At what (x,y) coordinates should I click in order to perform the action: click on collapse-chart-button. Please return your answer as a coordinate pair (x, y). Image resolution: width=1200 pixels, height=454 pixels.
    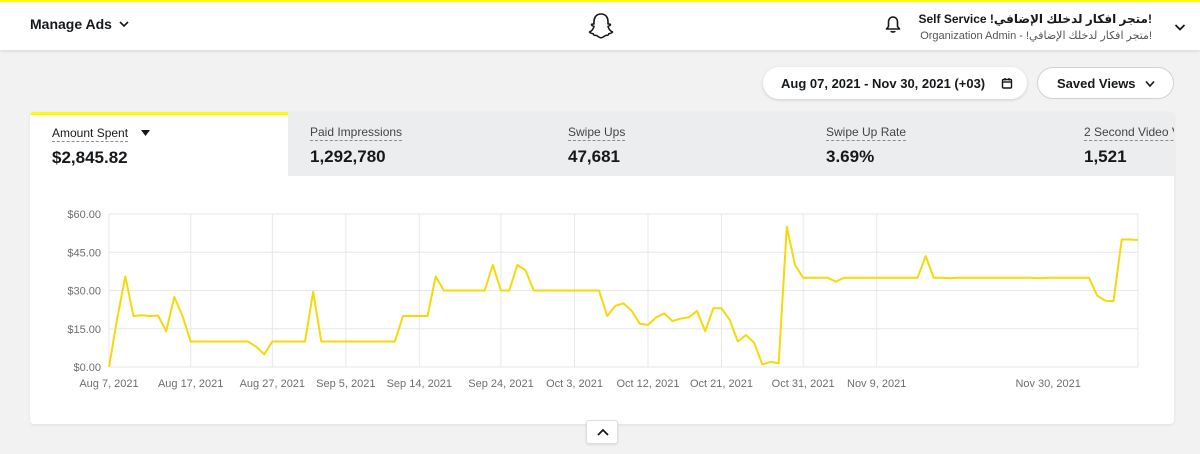
    Looking at the image, I should click on (602, 432).